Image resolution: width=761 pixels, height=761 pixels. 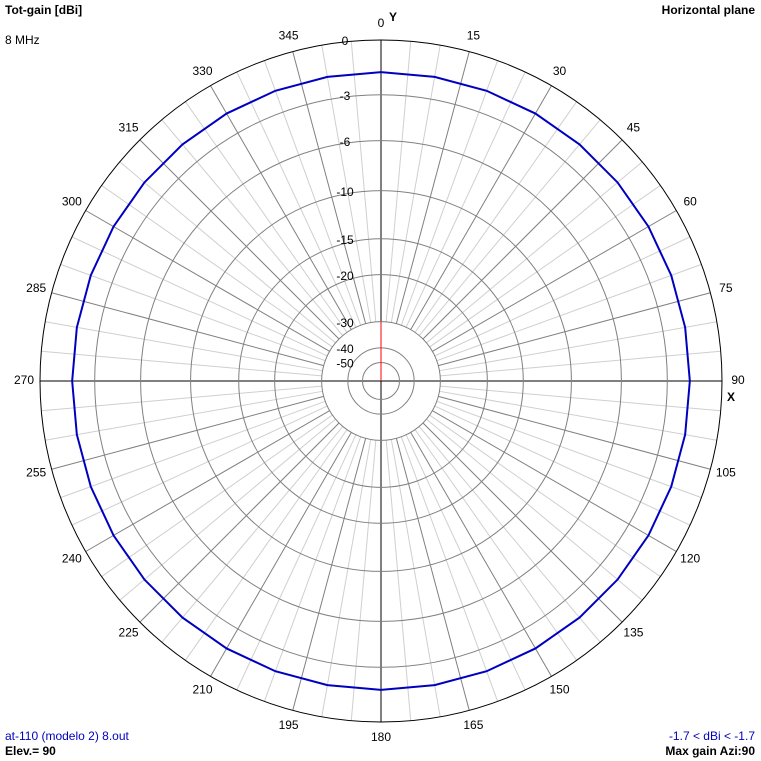 What do you see at coordinates (129, 633) in the screenshot?
I see `angle-tick-label: 225` at bounding box center [129, 633].